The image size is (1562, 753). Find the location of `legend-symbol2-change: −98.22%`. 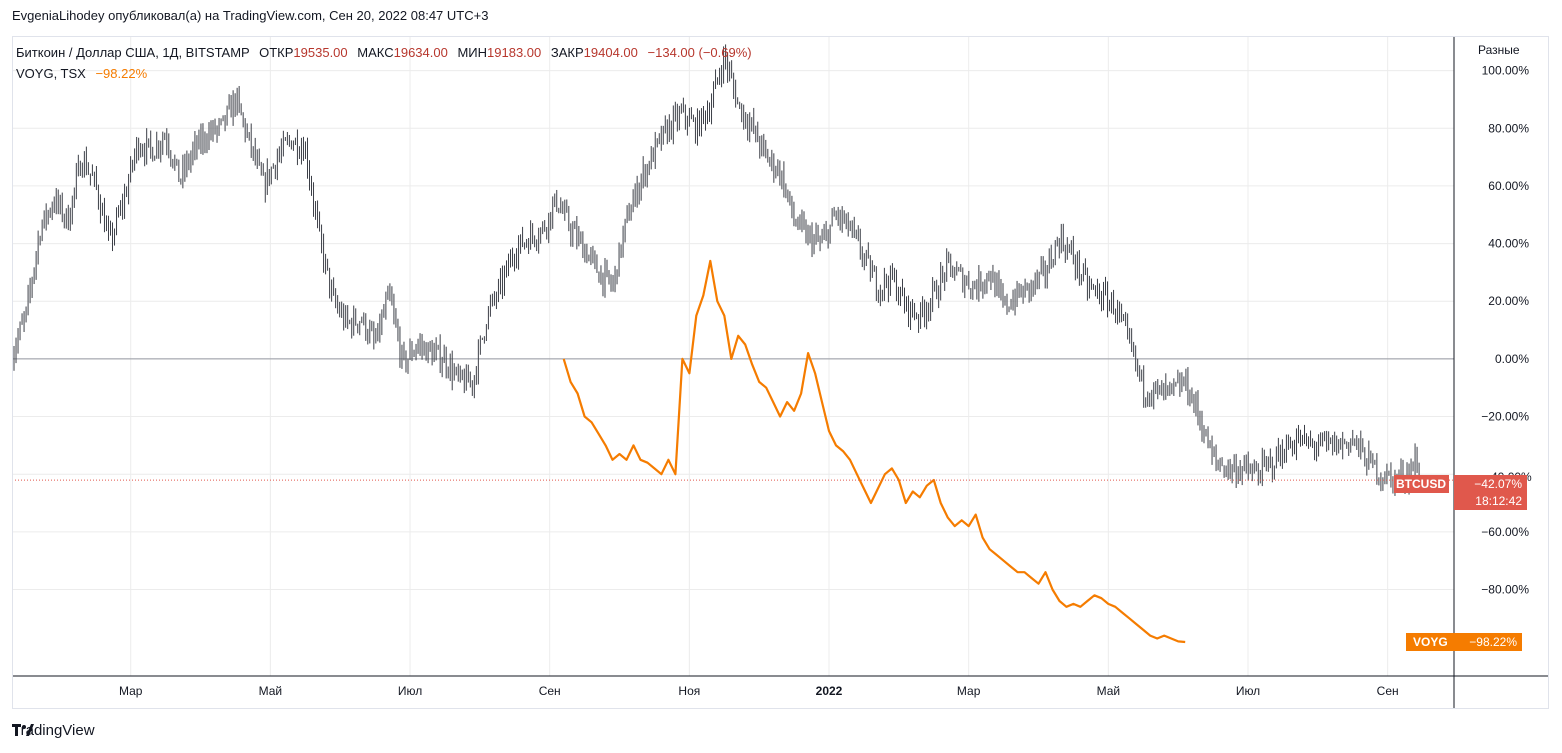

legend-symbol2-change: −98.22% is located at coordinates (121, 73).